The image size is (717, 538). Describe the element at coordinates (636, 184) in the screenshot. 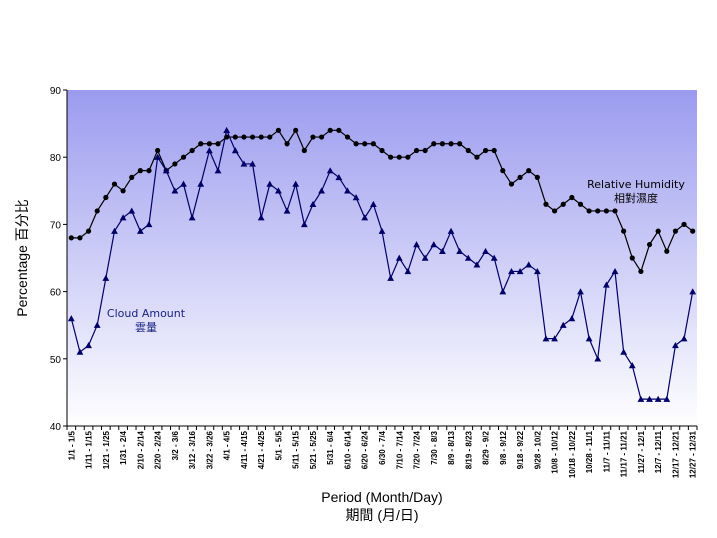

I see `humidity-series-label: Relative Humidity` at that location.